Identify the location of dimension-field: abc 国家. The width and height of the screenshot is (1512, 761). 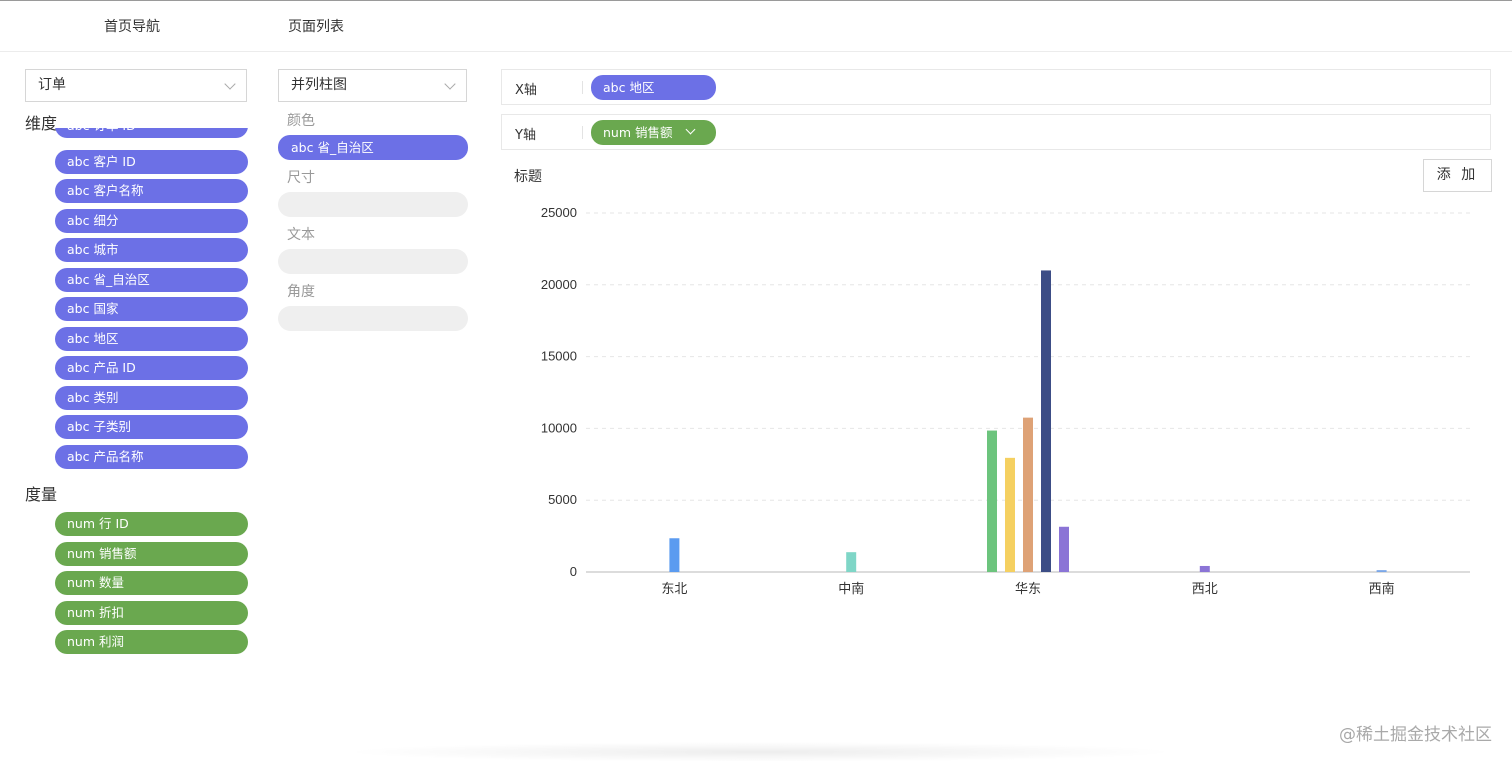
(151, 309).